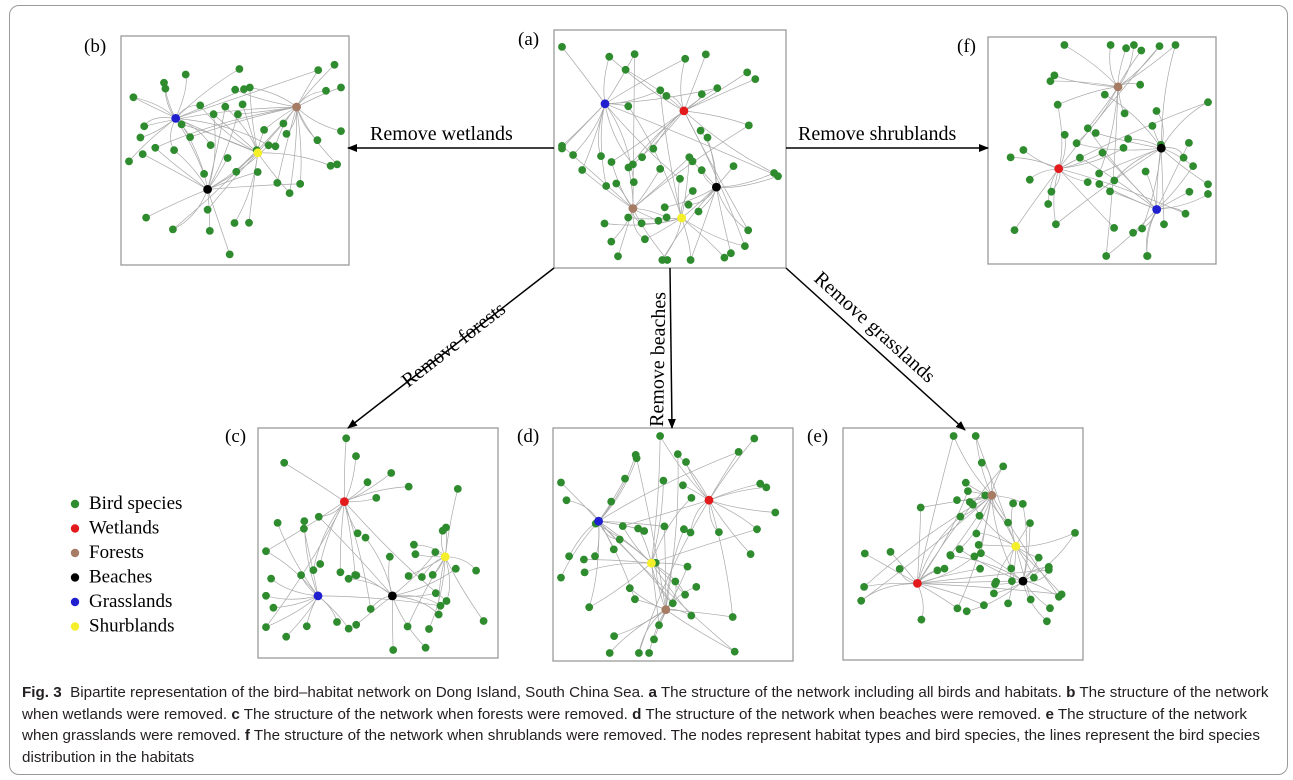  What do you see at coordinates (445, 557) in the screenshot?
I see `habitat-node-shrublands` at bounding box center [445, 557].